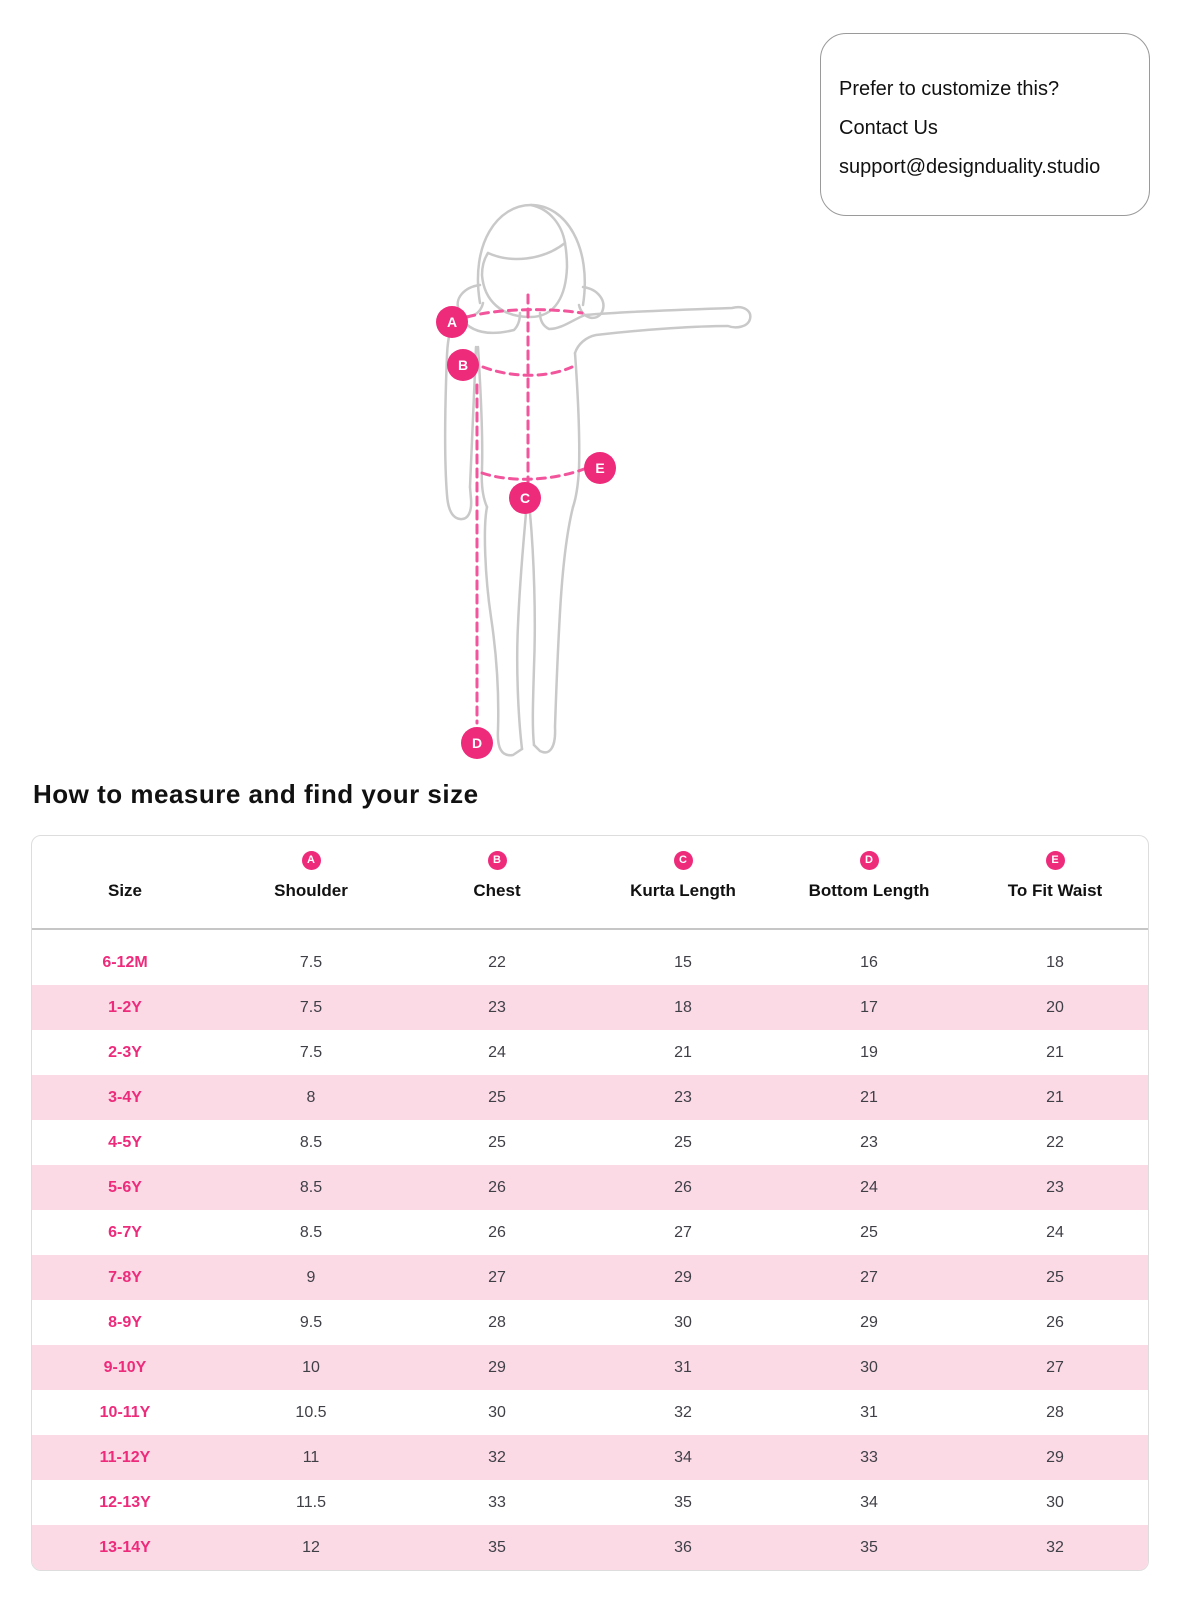  What do you see at coordinates (125, 1142) in the screenshot?
I see `size-cell: 4-5Y` at bounding box center [125, 1142].